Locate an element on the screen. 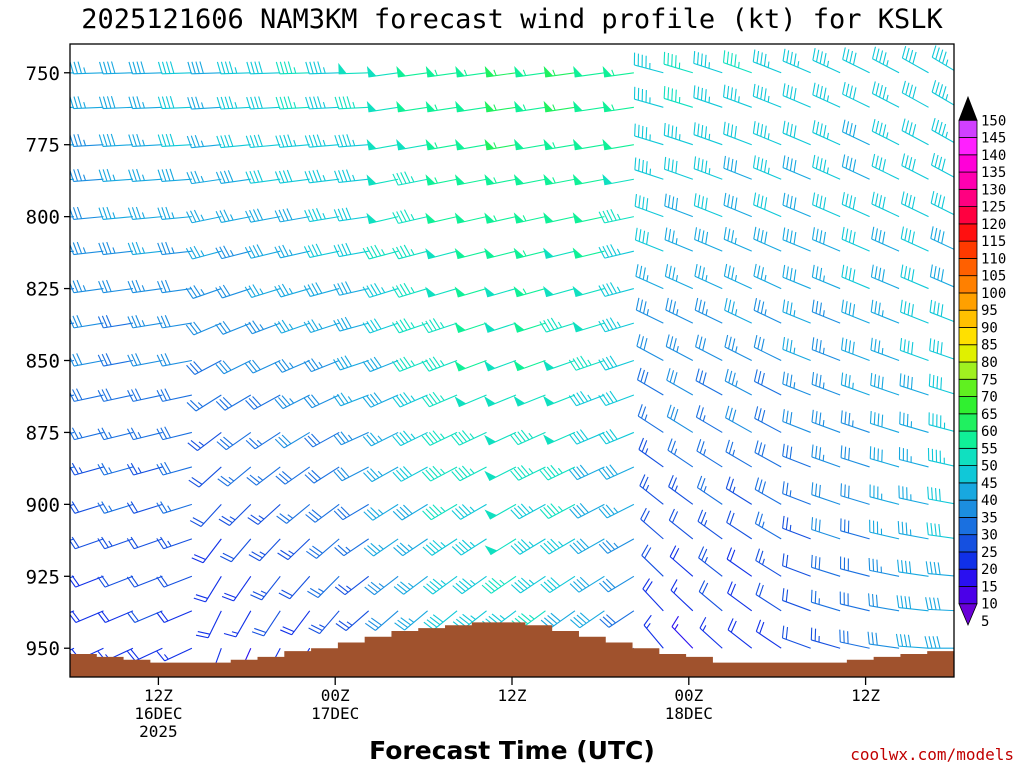  y-tick-label: 925 is located at coordinates (43, 577).